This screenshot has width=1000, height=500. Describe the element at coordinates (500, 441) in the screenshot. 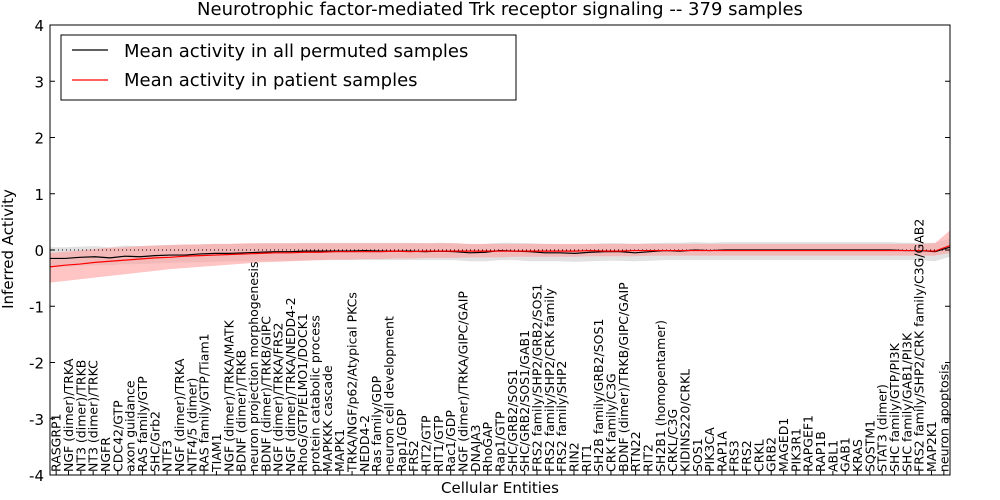

I see `x-tick-label: Rap1/GTP` at that location.